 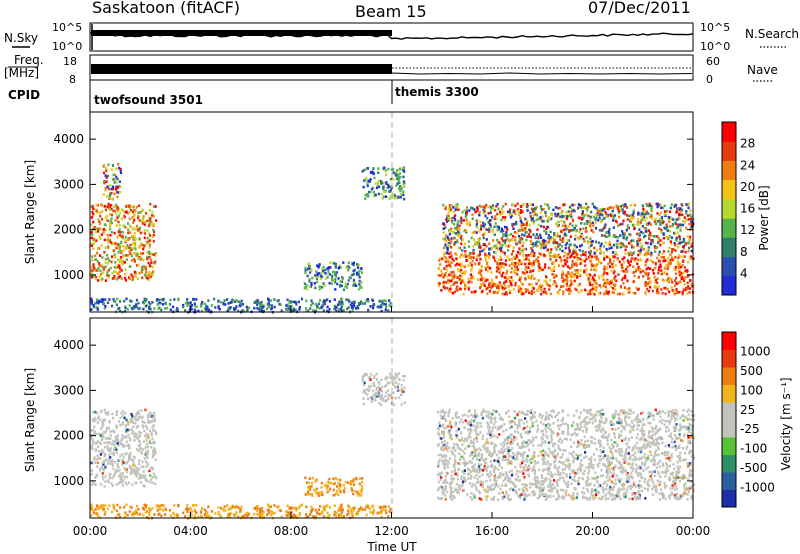 I want to click on power-cell-2015, so click(x=672, y=252).